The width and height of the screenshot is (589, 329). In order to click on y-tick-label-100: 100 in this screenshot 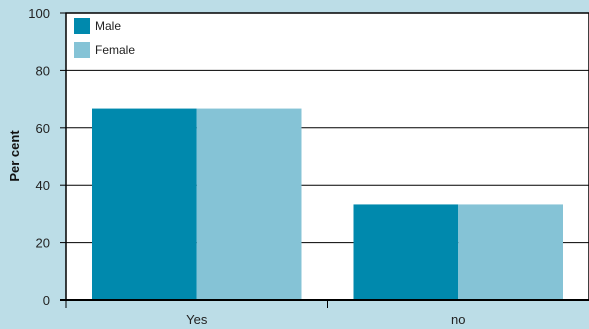, I will do `click(39, 13)`.